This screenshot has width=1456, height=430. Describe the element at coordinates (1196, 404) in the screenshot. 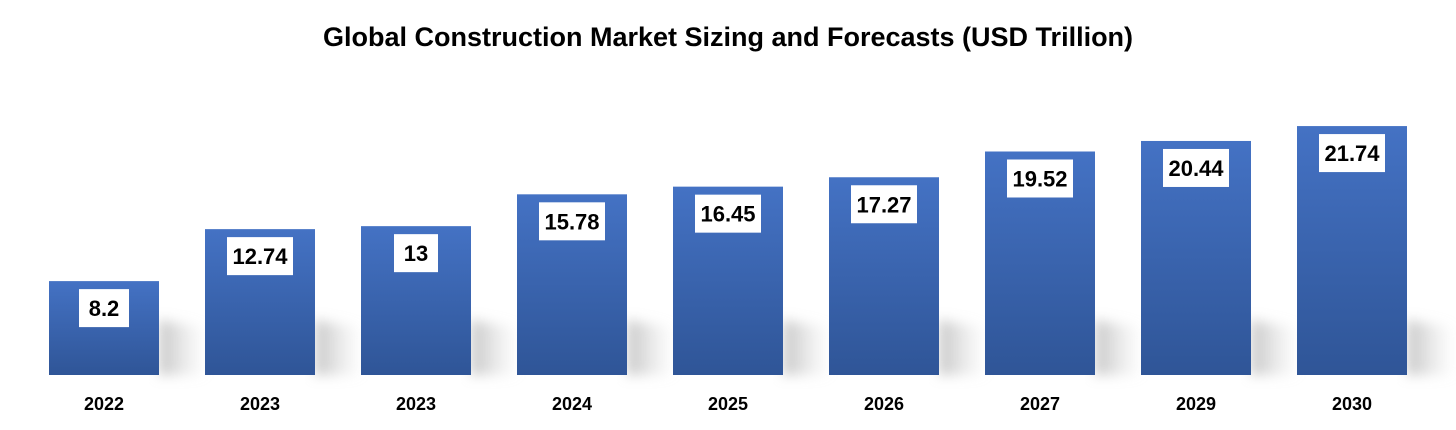

I see `x-tick-label: 2029` at that location.